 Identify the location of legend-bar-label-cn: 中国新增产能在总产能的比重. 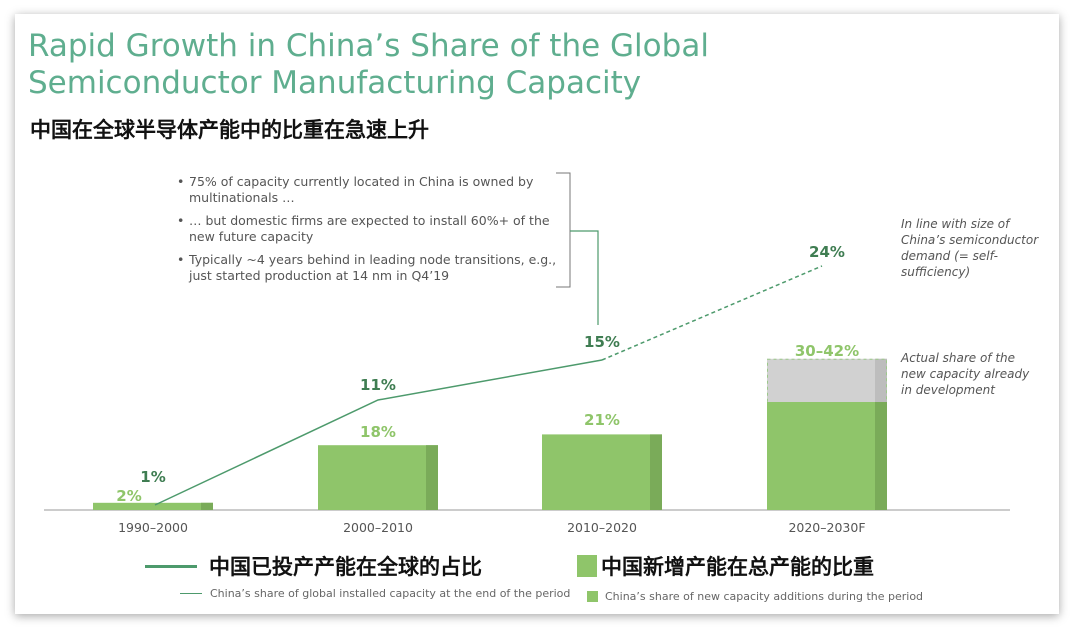
(737, 567).